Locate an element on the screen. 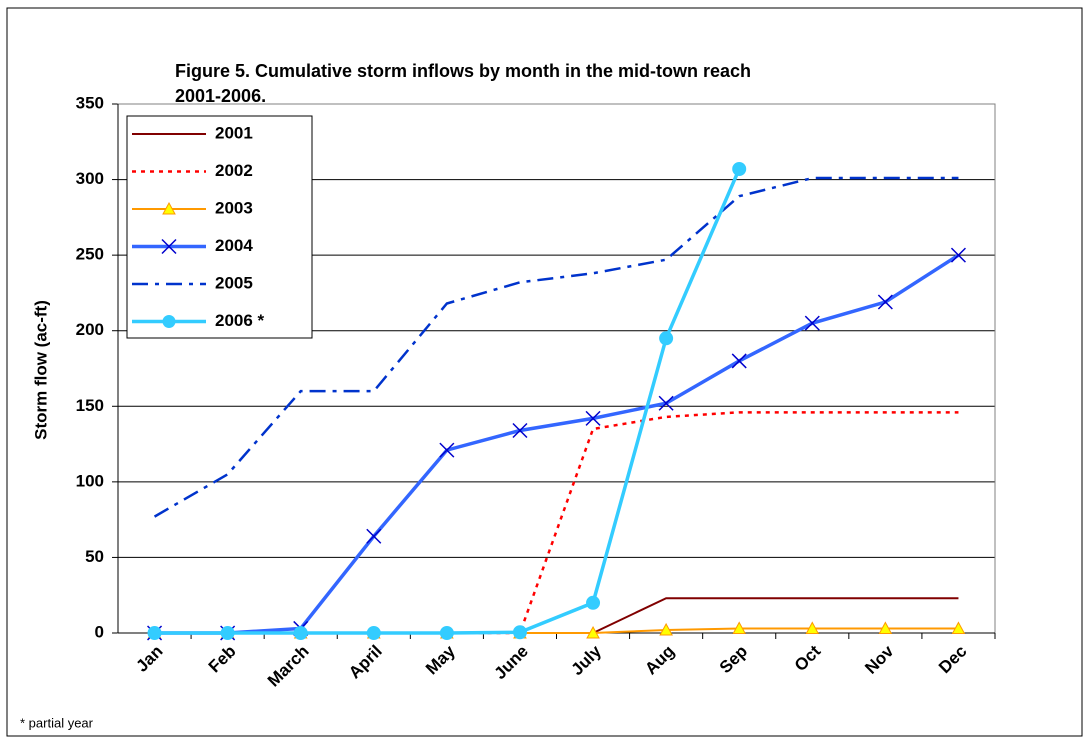 Image resolution: width=1089 pixels, height=742 pixels. y-tick-label: 250 is located at coordinates (90, 254).